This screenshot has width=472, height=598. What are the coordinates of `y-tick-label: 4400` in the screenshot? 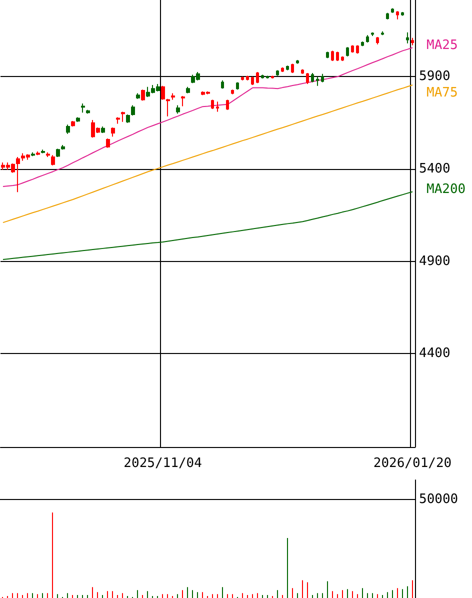 It's located at (434, 354).